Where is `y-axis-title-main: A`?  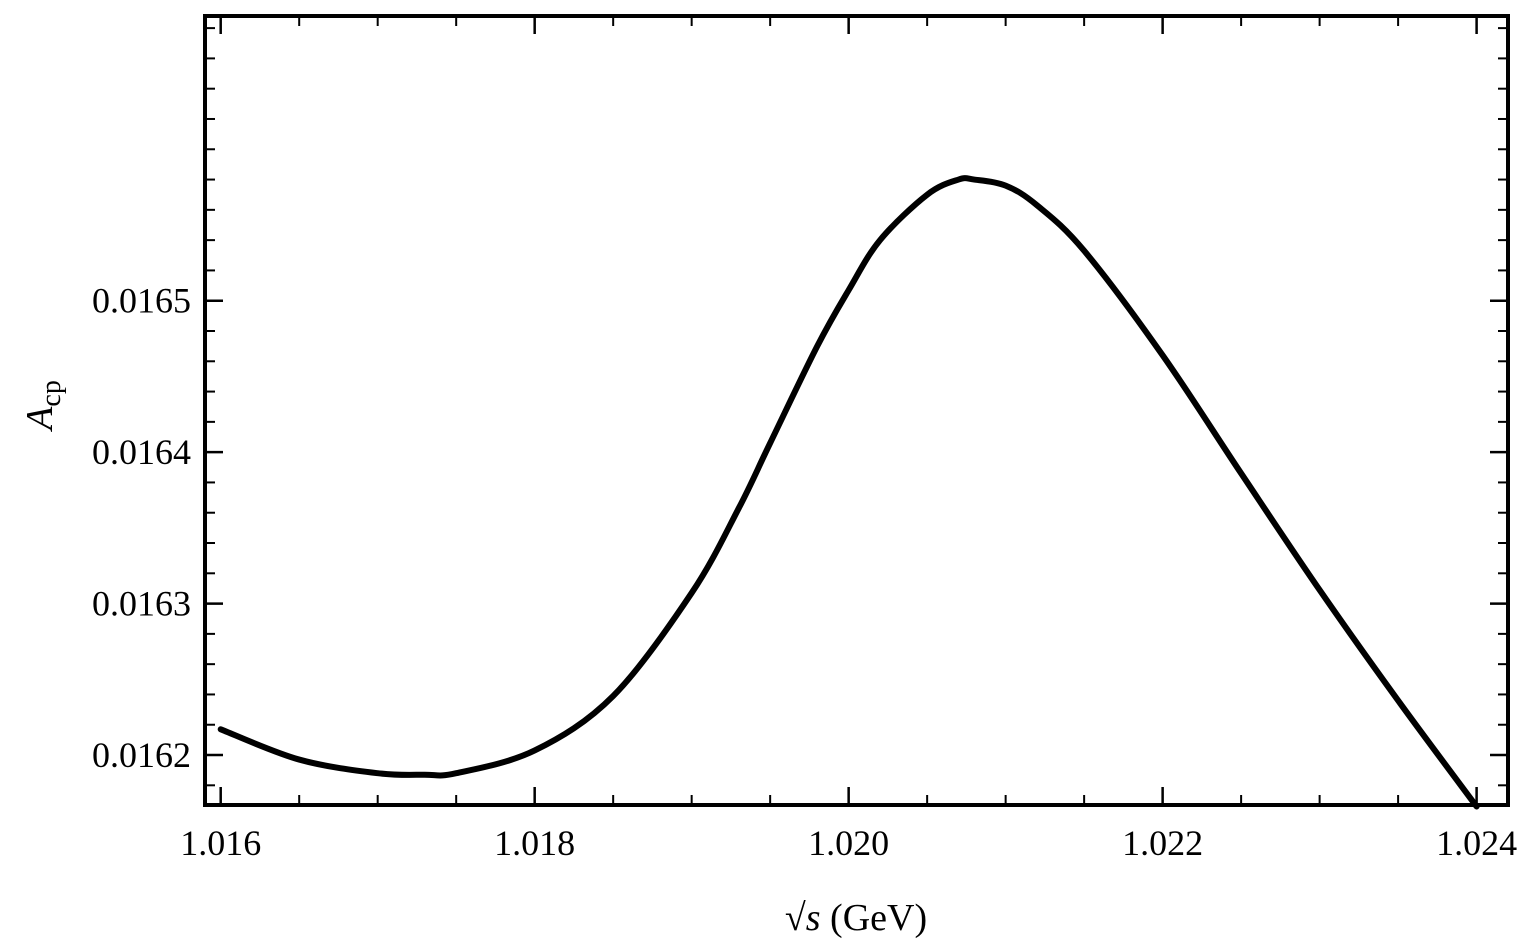 y-axis-title-main: A is located at coordinates (40, 419).